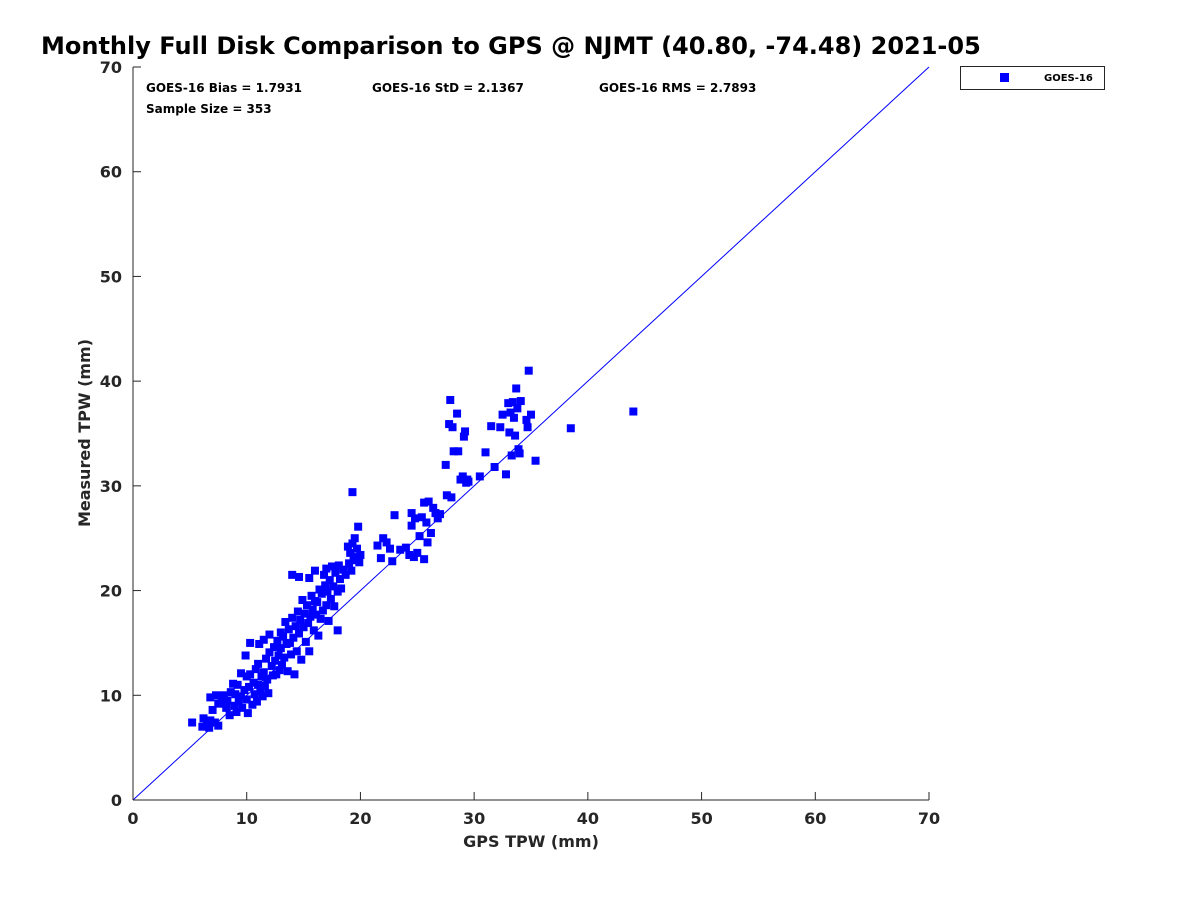  What do you see at coordinates (111, 172) in the screenshot?
I see `y-tick-label: 60` at bounding box center [111, 172].